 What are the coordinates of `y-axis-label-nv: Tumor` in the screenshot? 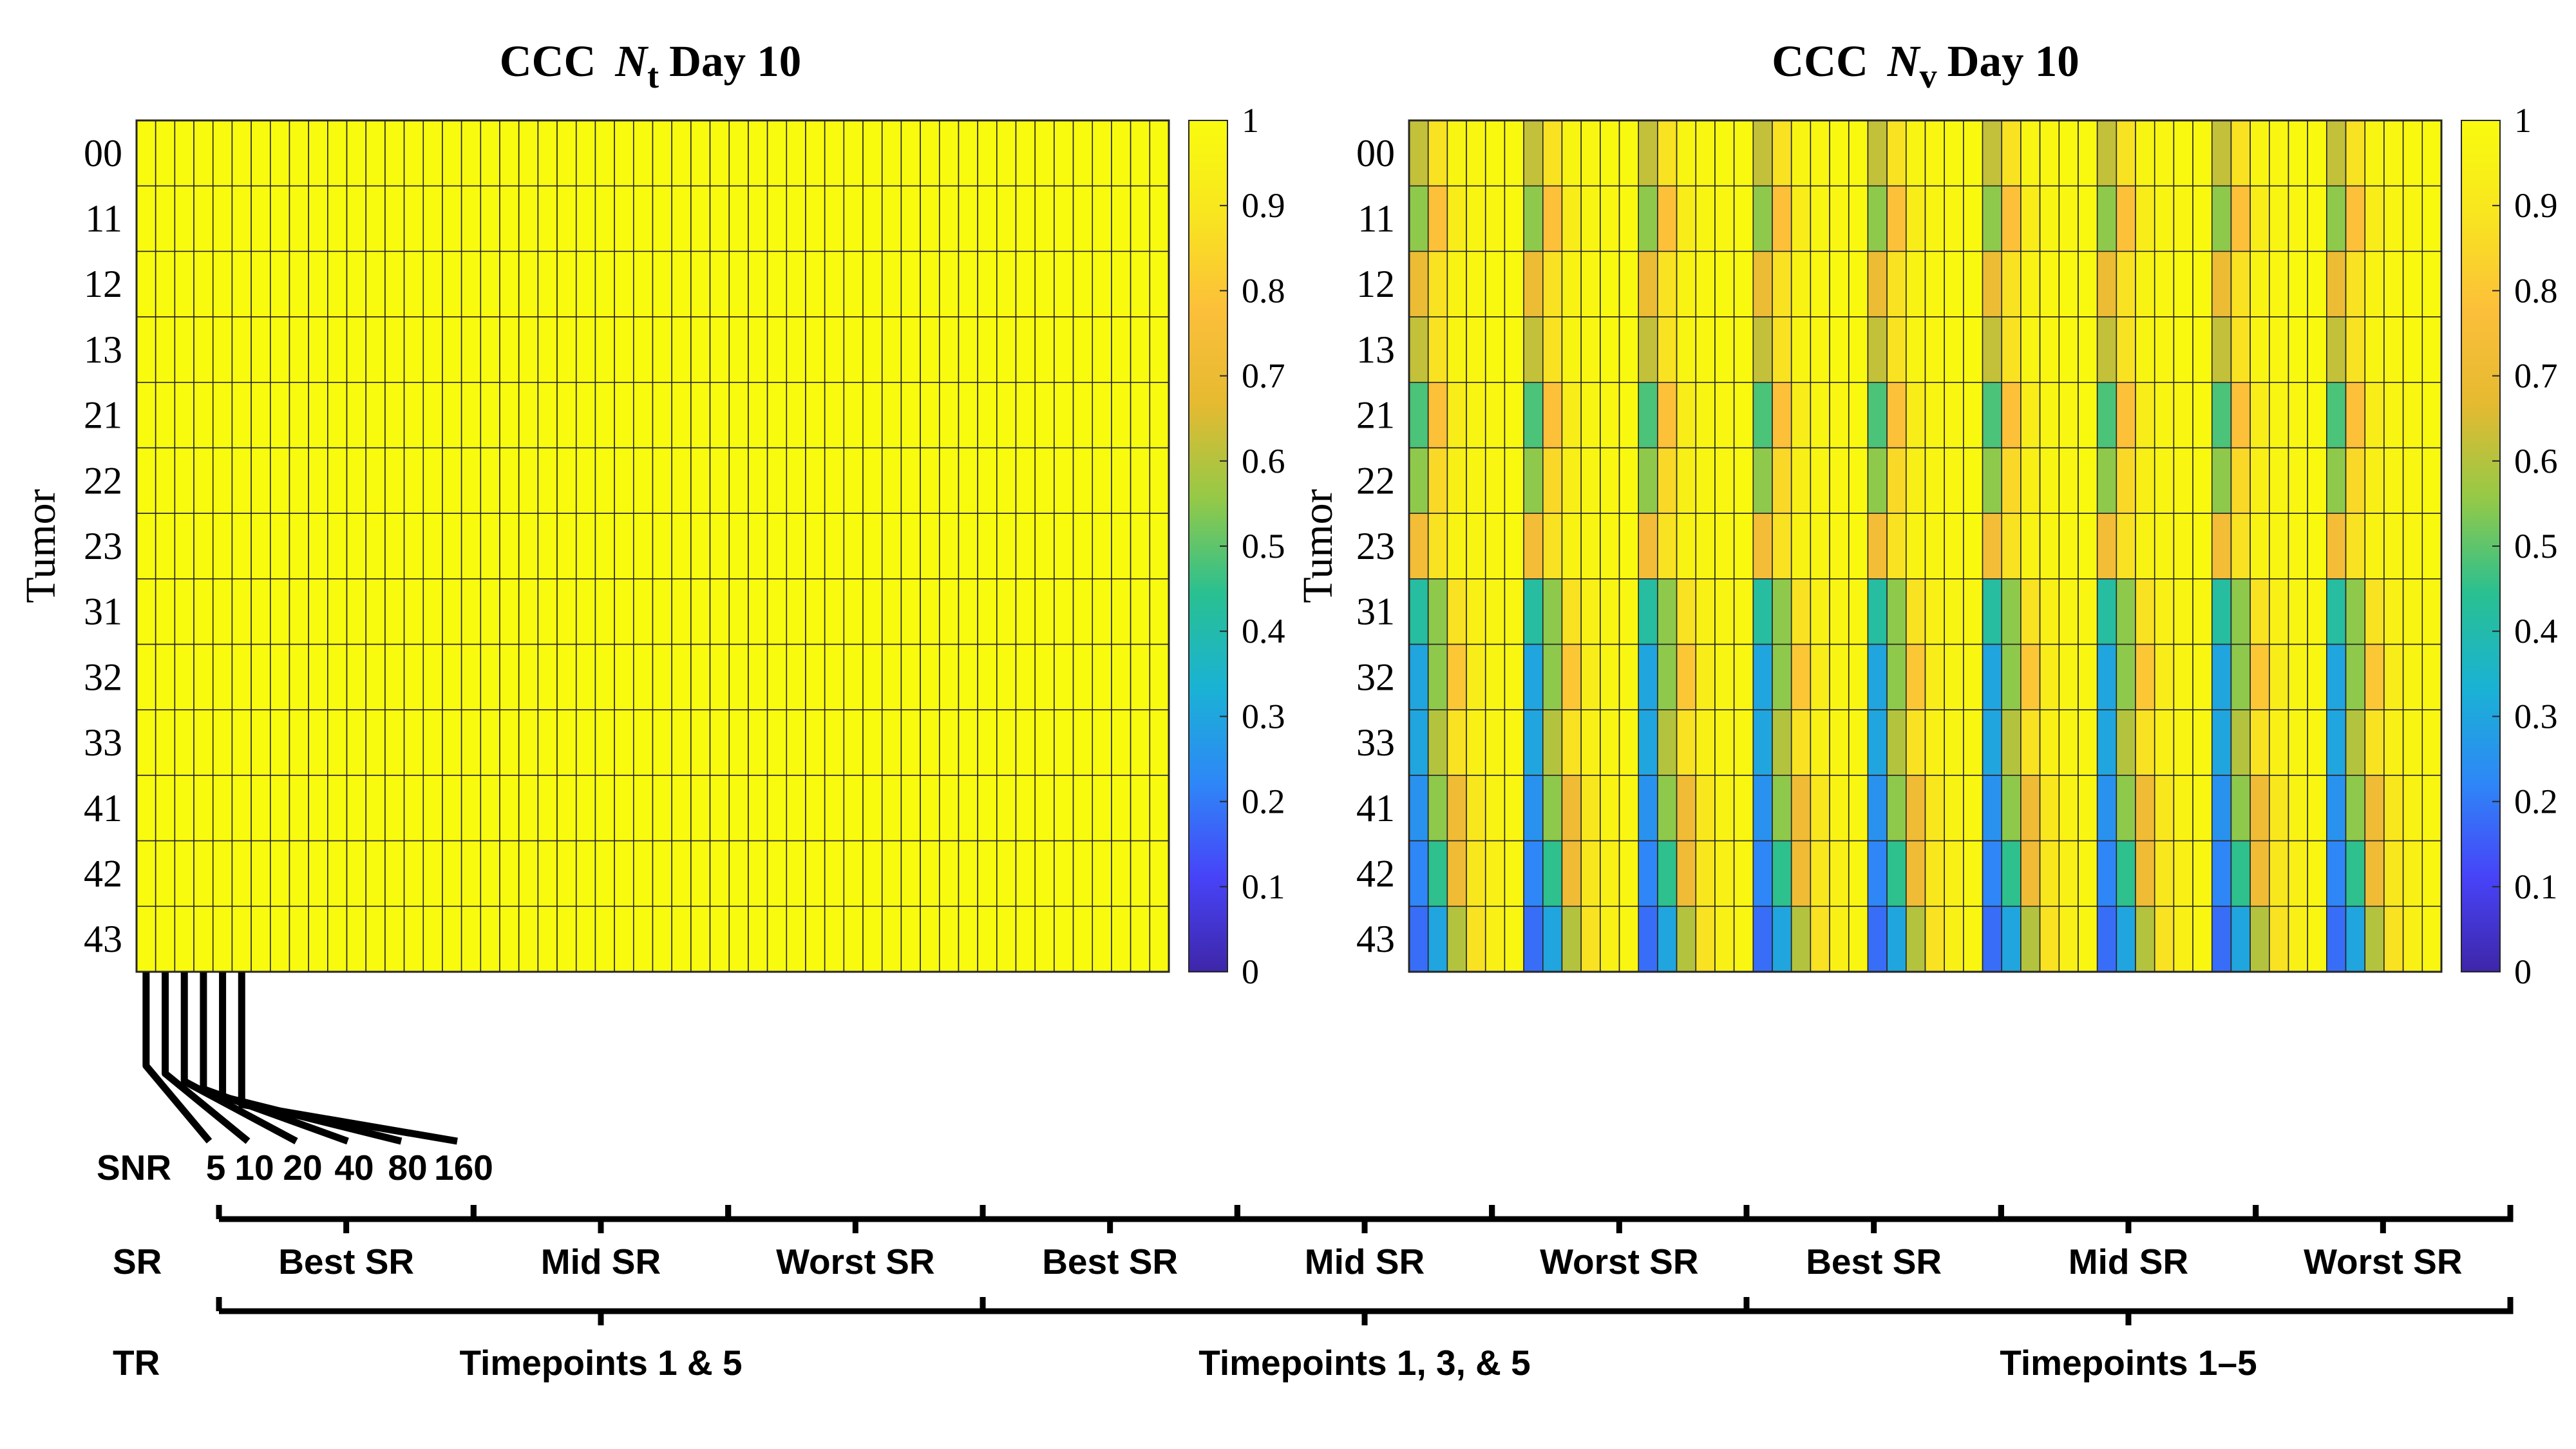 It's located at (1318, 546).